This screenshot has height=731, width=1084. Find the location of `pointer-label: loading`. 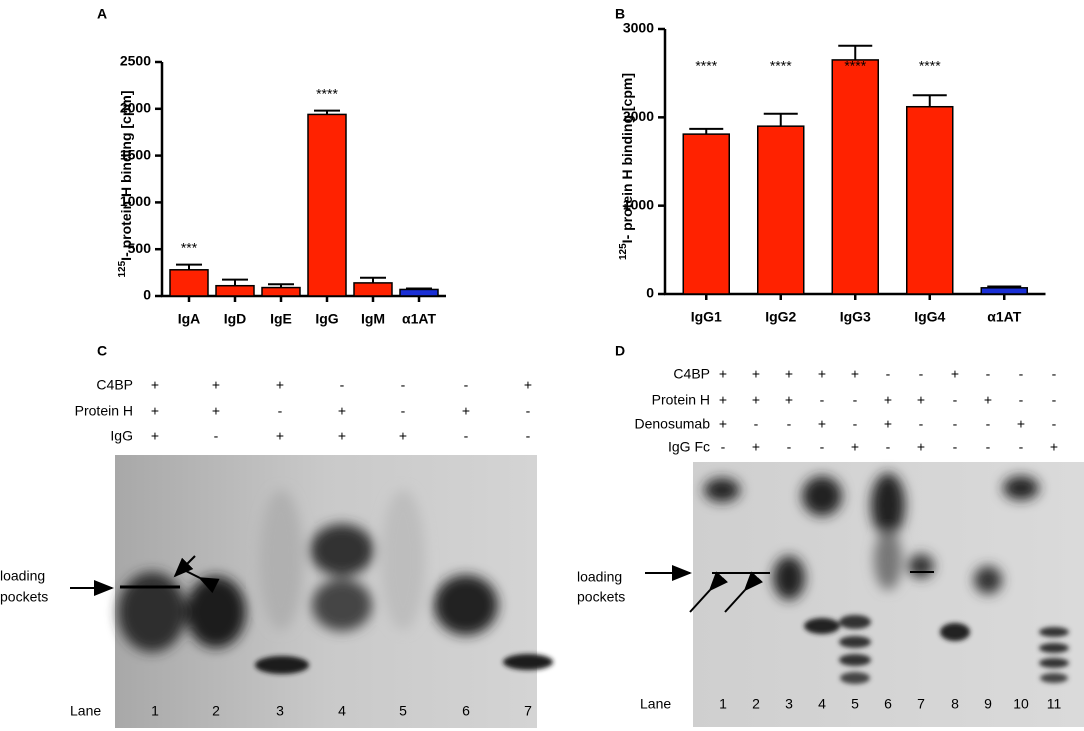

pointer-label: loading is located at coordinates (22, 576).